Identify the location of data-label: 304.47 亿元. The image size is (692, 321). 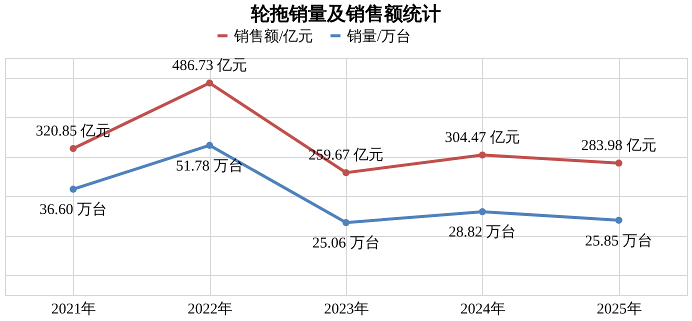
(482, 138).